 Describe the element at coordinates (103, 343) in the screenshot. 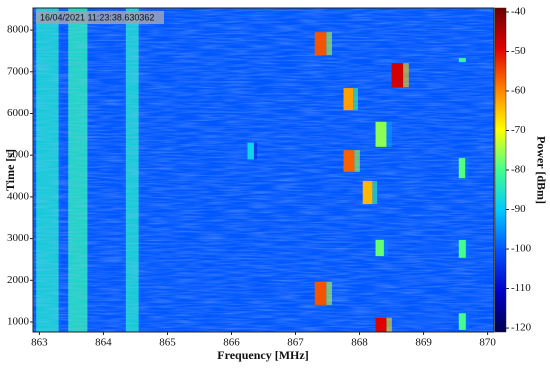

I see `x-tick-label: 864` at that location.